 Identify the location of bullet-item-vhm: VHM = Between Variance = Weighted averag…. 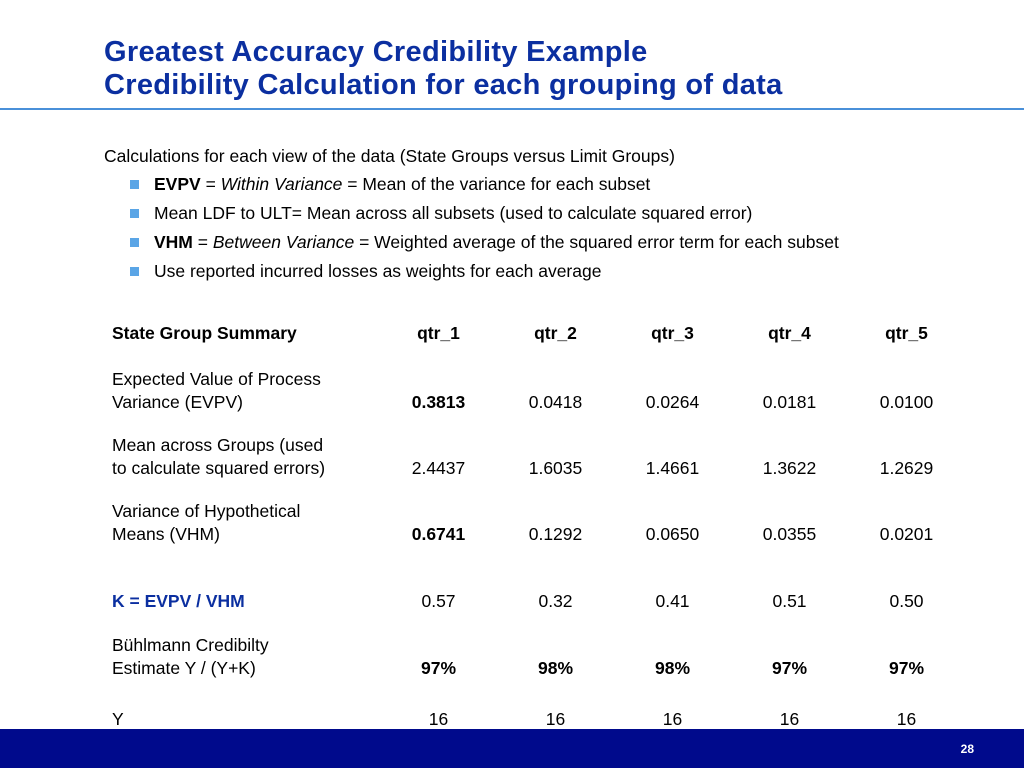
(484, 246).